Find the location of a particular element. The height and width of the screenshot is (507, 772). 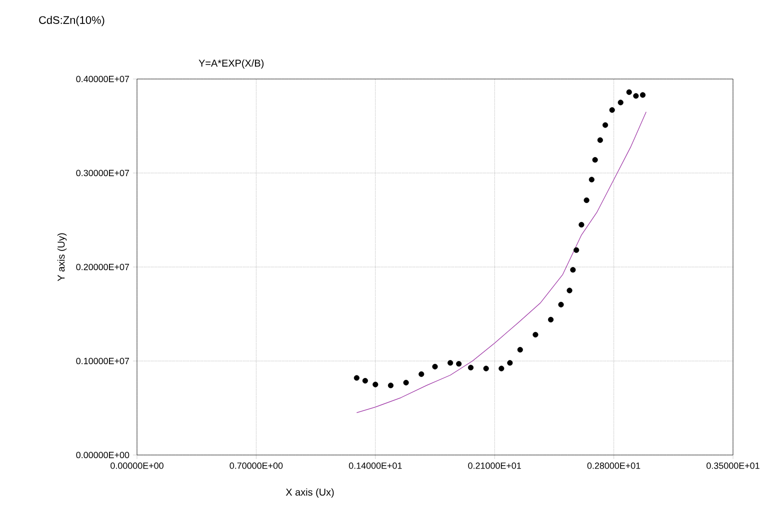

x-tick-label: 0.00000E+00 is located at coordinates (137, 465).